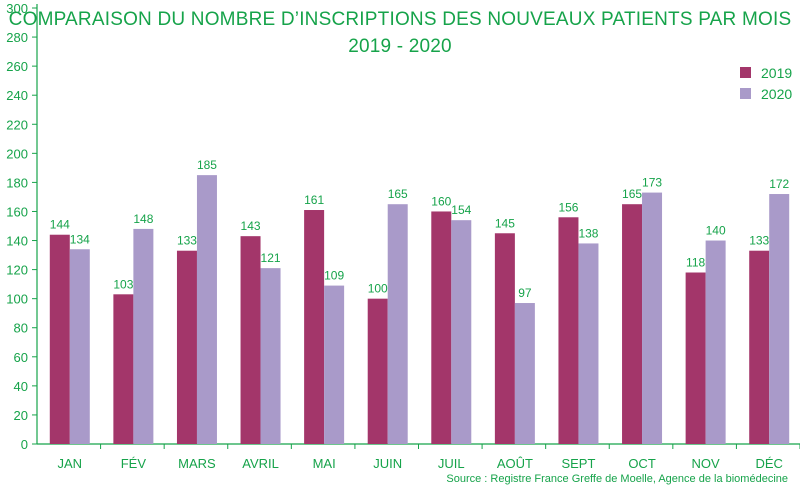 The image size is (800, 490). What do you see at coordinates (21, 415) in the screenshot?
I see `y-tick-label-20: 20` at bounding box center [21, 415].